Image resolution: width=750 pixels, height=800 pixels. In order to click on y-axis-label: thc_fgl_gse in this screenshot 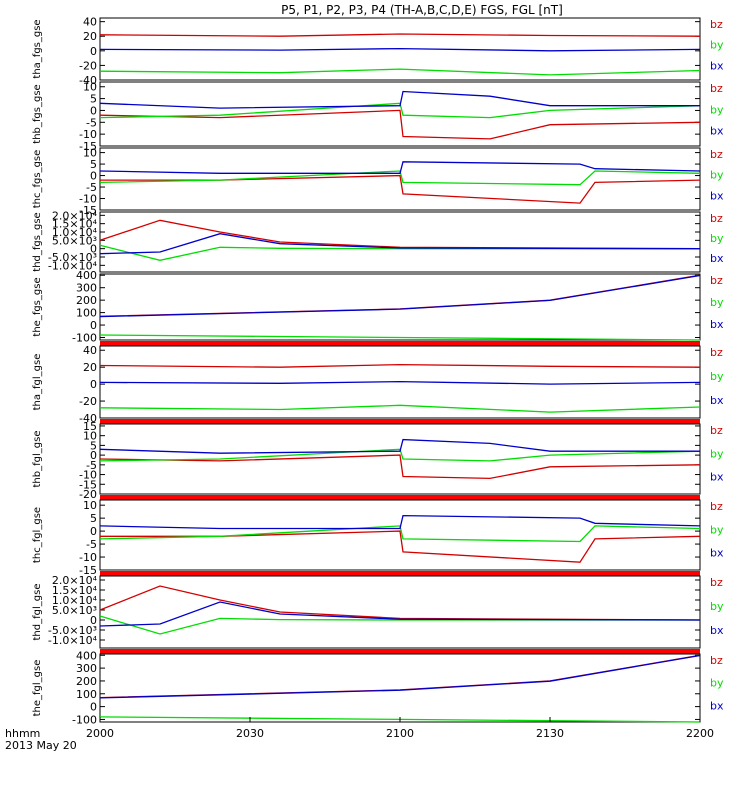, I will do `click(37, 535)`.